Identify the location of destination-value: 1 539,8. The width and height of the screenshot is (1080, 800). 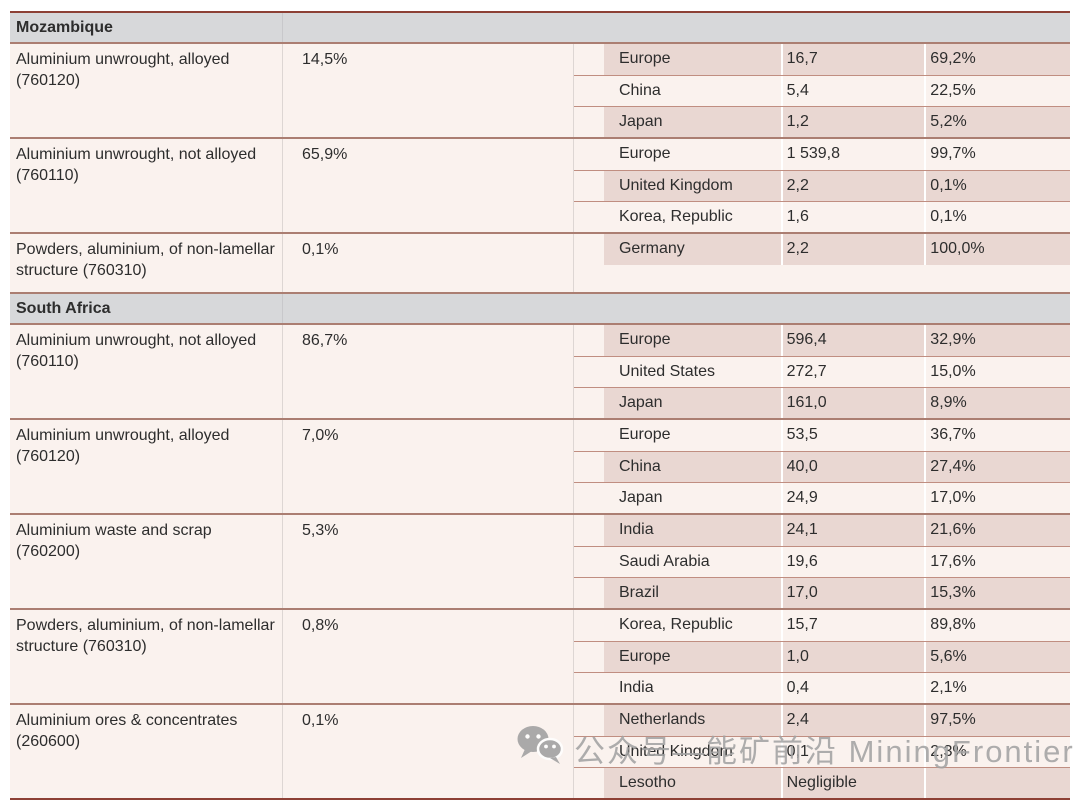
(853, 154).